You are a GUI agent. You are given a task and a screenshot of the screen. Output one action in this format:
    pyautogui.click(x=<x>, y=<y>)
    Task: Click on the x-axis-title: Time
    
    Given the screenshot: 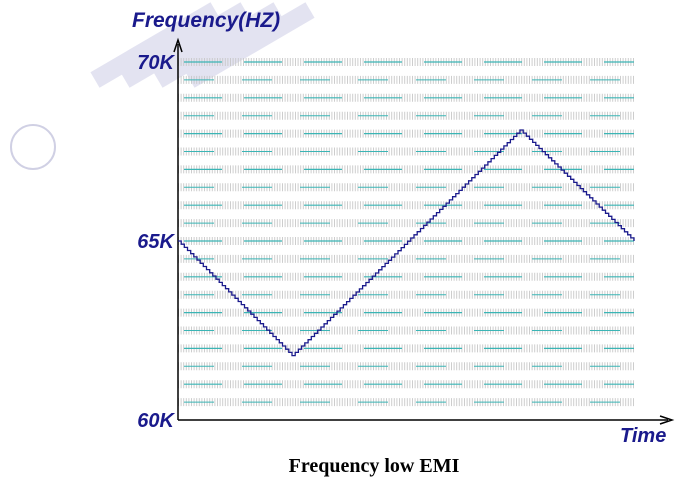 What is the action you would take?
    pyautogui.click(x=643, y=436)
    